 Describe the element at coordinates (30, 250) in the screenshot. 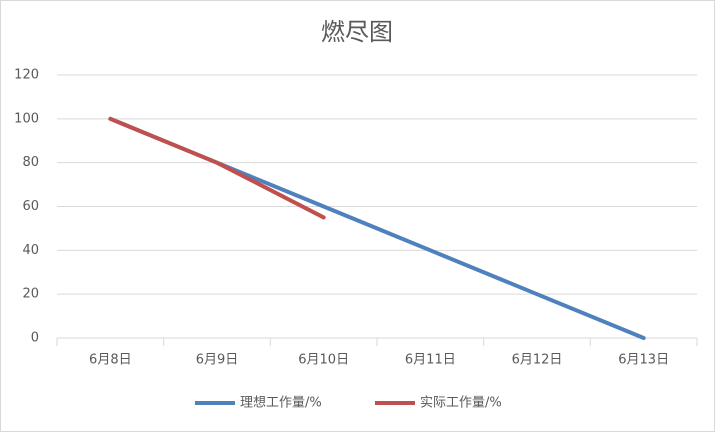

I see `y-tick-label: 40` at that location.